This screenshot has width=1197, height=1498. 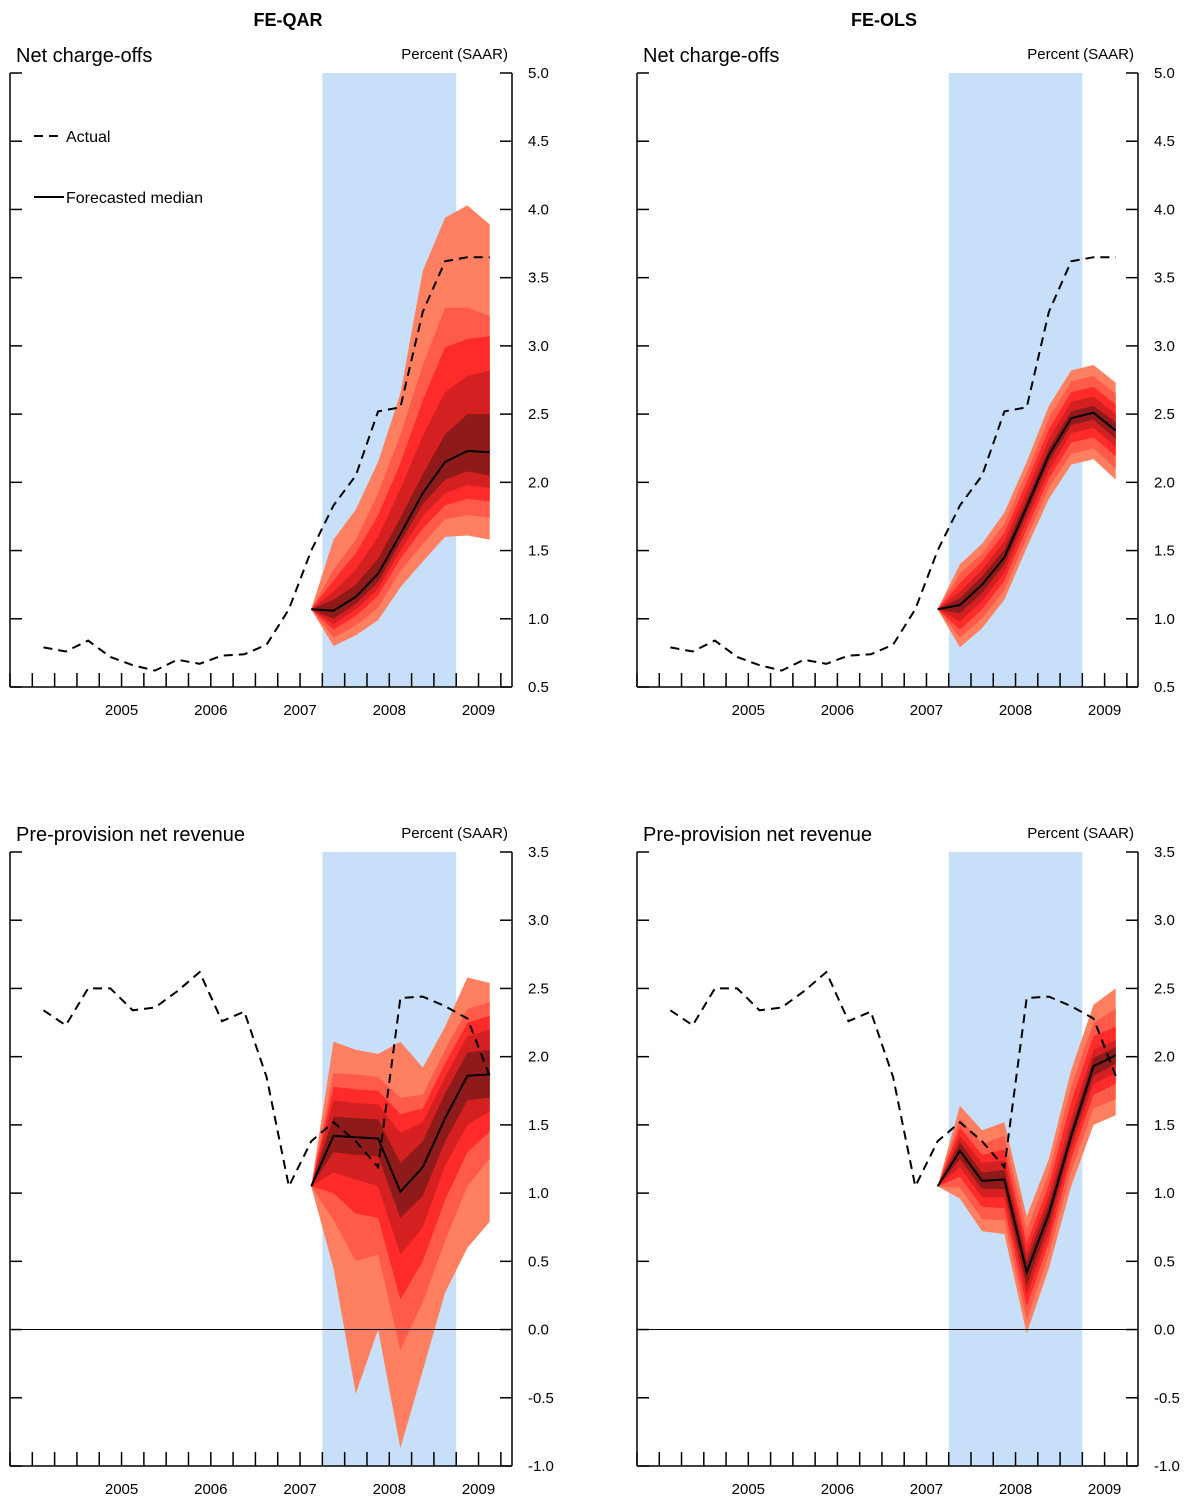 What do you see at coordinates (288, 20) in the screenshot?
I see `column-title-qar: FE-QAR` at bounding box center [288, 20].